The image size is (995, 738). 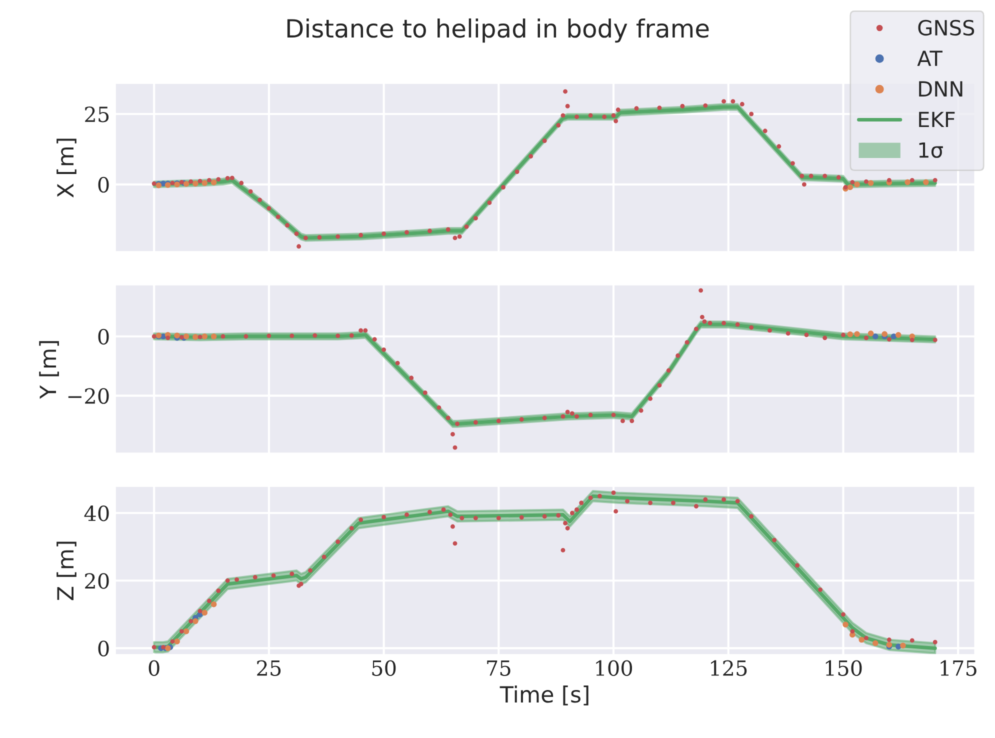 I want to click on legend-label: DNN, so click(x=940, y=88).